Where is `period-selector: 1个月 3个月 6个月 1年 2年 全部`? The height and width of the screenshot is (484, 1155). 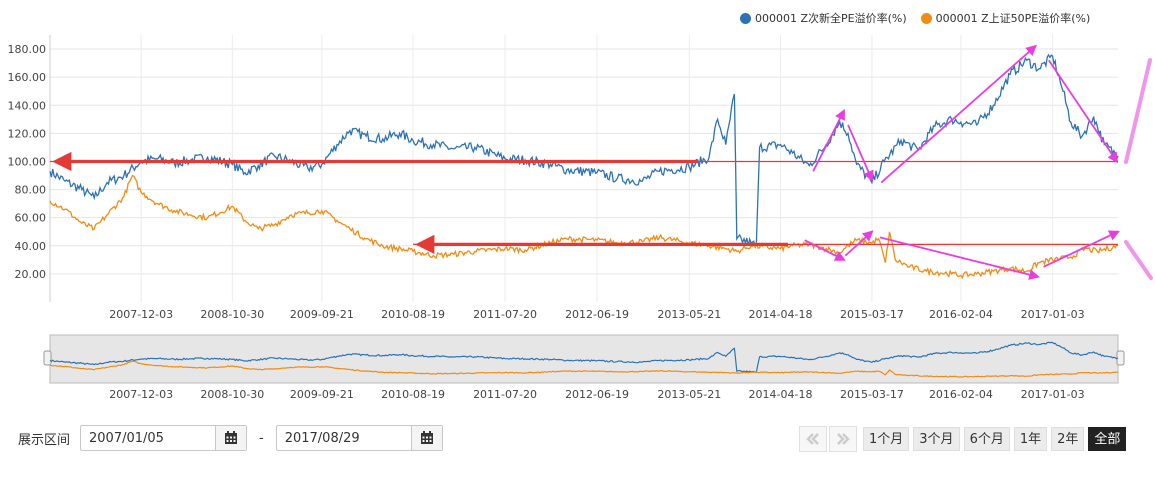
period-selector: 1个月 3个月 6个月 1年 2年 全部 is located at coordinates (963, 439).